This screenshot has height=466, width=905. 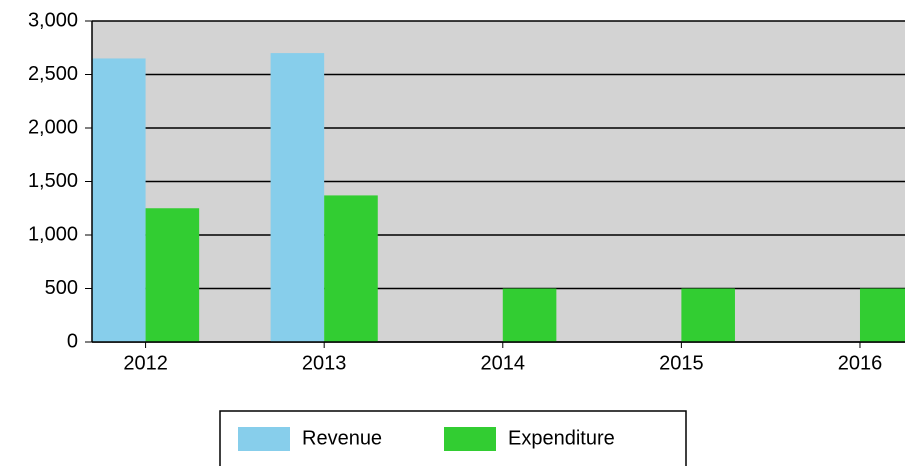 What do you see at coordinates (53, 234) in the screenshot?
I see `y-tick-label: 1,000` at bounding box center [53, 234].